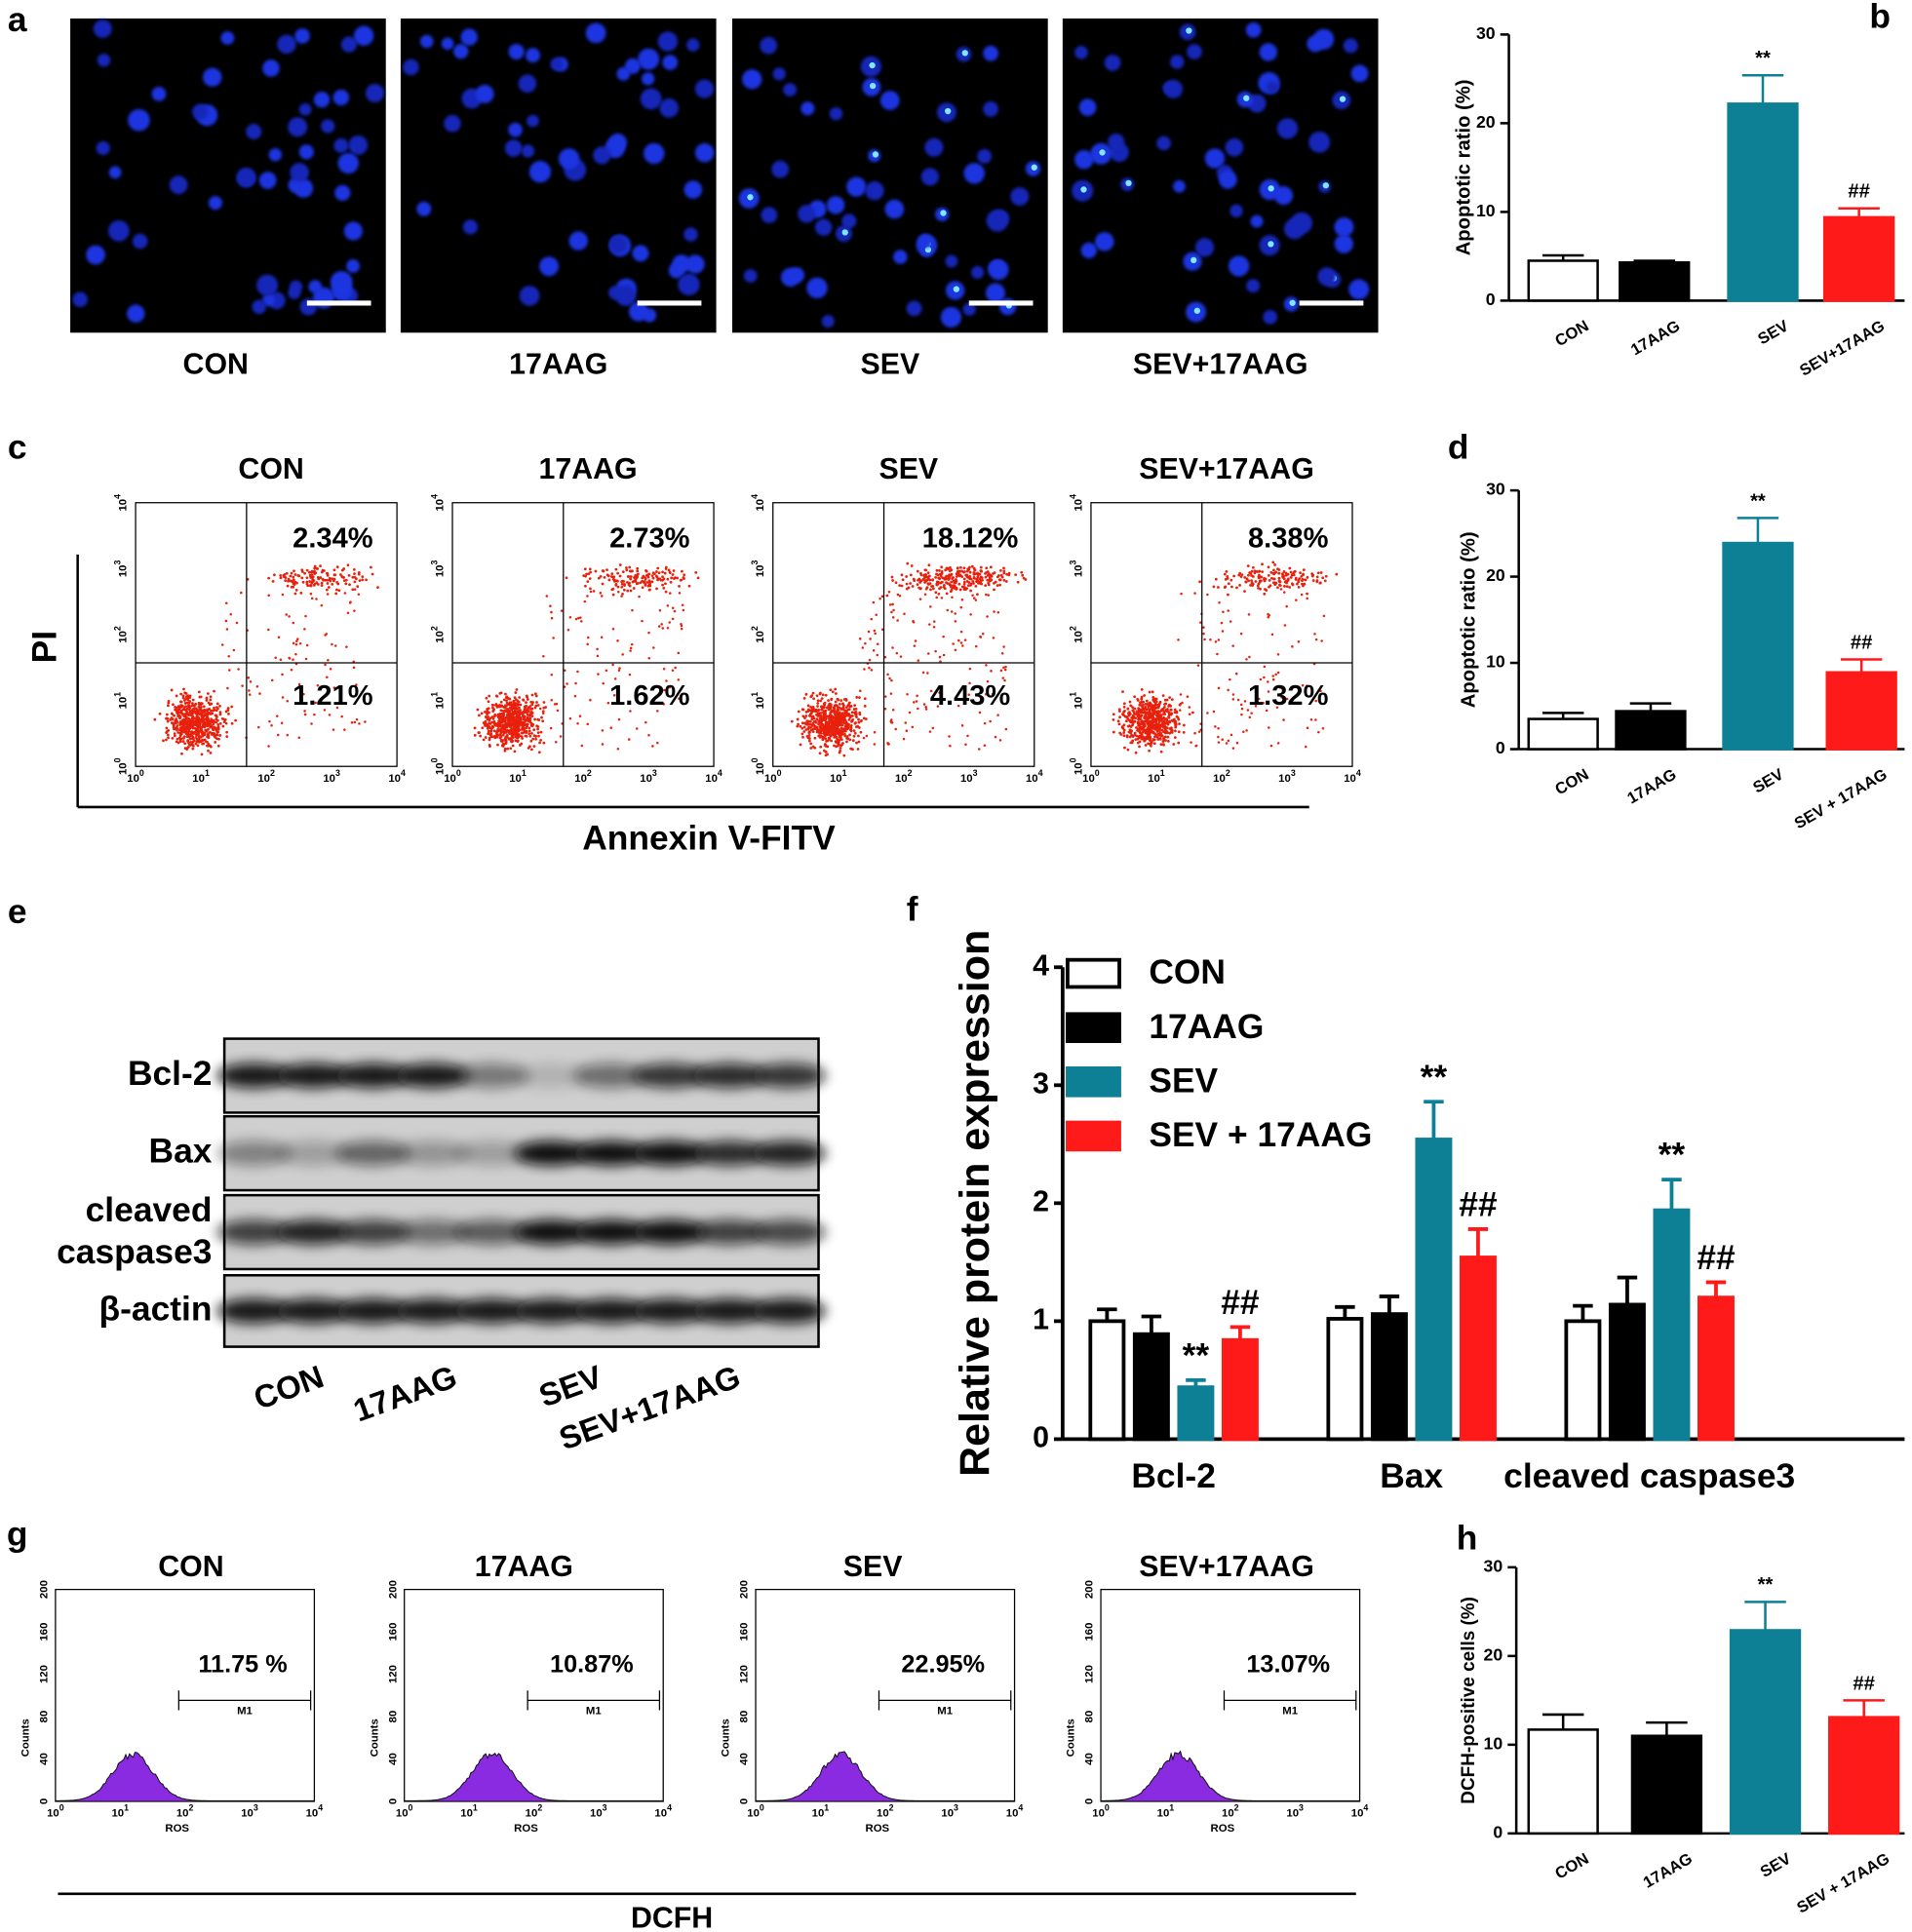 This screenshot has width=1912, height=1932. What do you see at coordinates (216, 364) in the screenshot?
I see `image-label: CON` at bounding box center [216, 364].